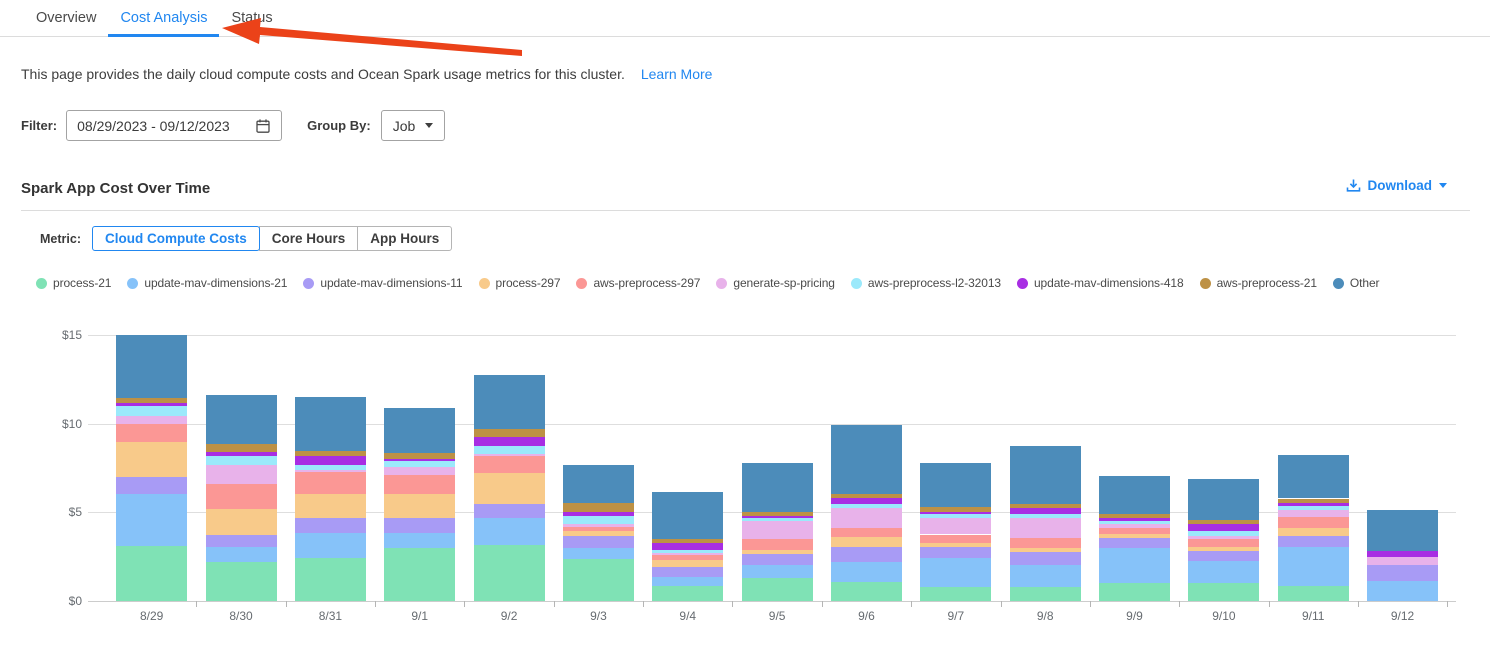 This screenshot has height=646, width=1490. What do you see at coordinates (956, 538) in the screenshot?
I see `bar-segment-aws-preprocess-297-9/7` at bounding box center [956, 538].